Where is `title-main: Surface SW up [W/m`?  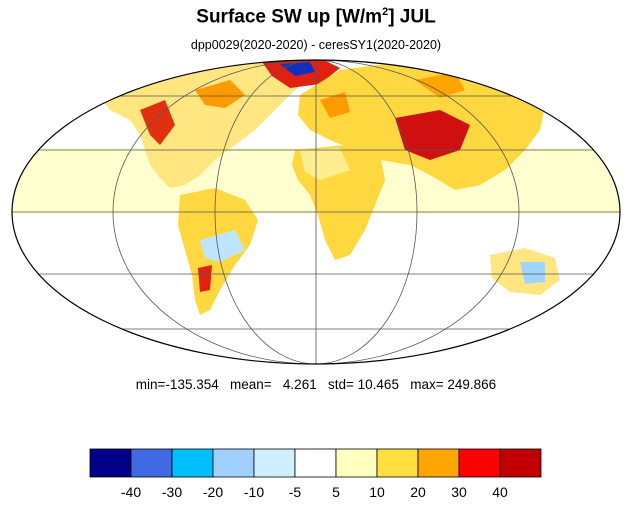
title-main: Surface SW up [W/m is located at coordinates (289, 17).